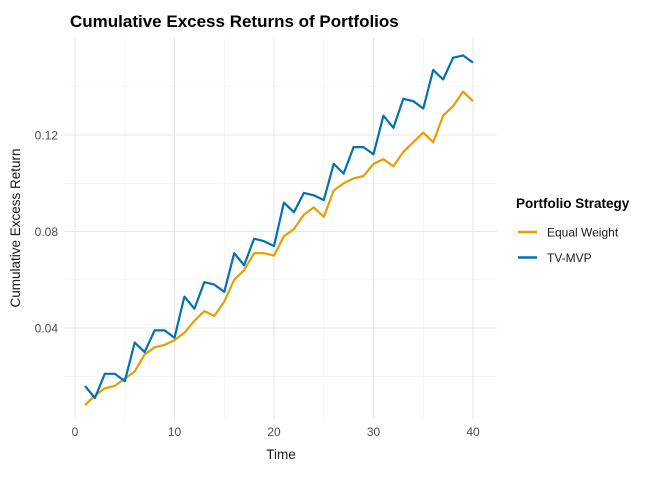  What do you see at coordinates (473, 432) in the screenshot?
I see `x-tick-label: 40` at bounding box center [473, 432].